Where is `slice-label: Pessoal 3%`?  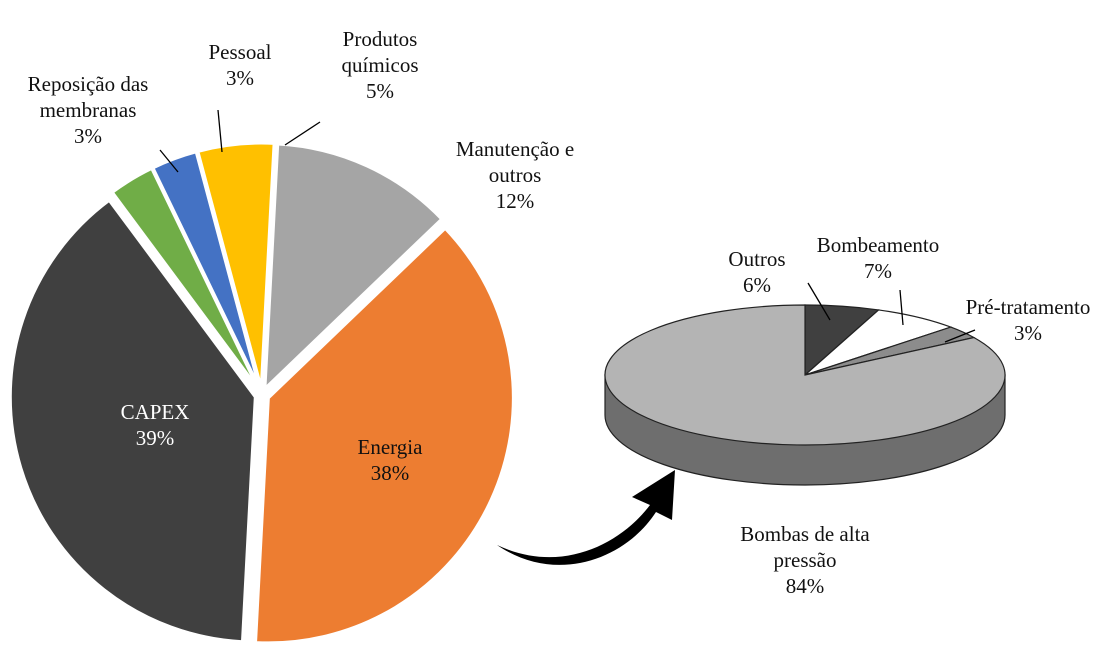 slice-label: Pessoal 3% is located at coordinates (240, 65).